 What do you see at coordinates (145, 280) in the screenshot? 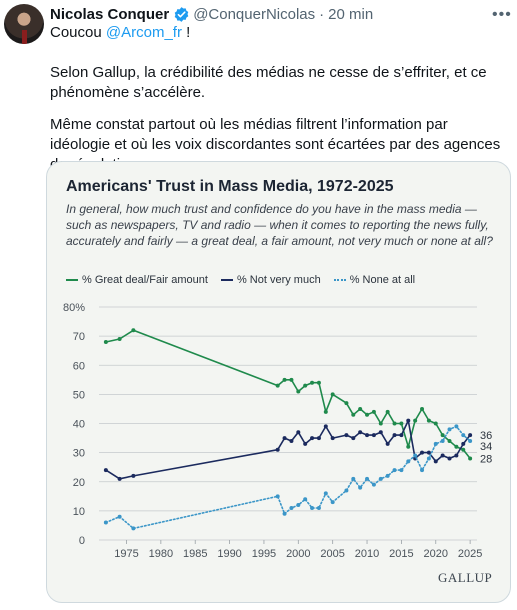
I see `legend-label-great-deal: % Great deal/Fair amount` at bounding box center [145, 280].